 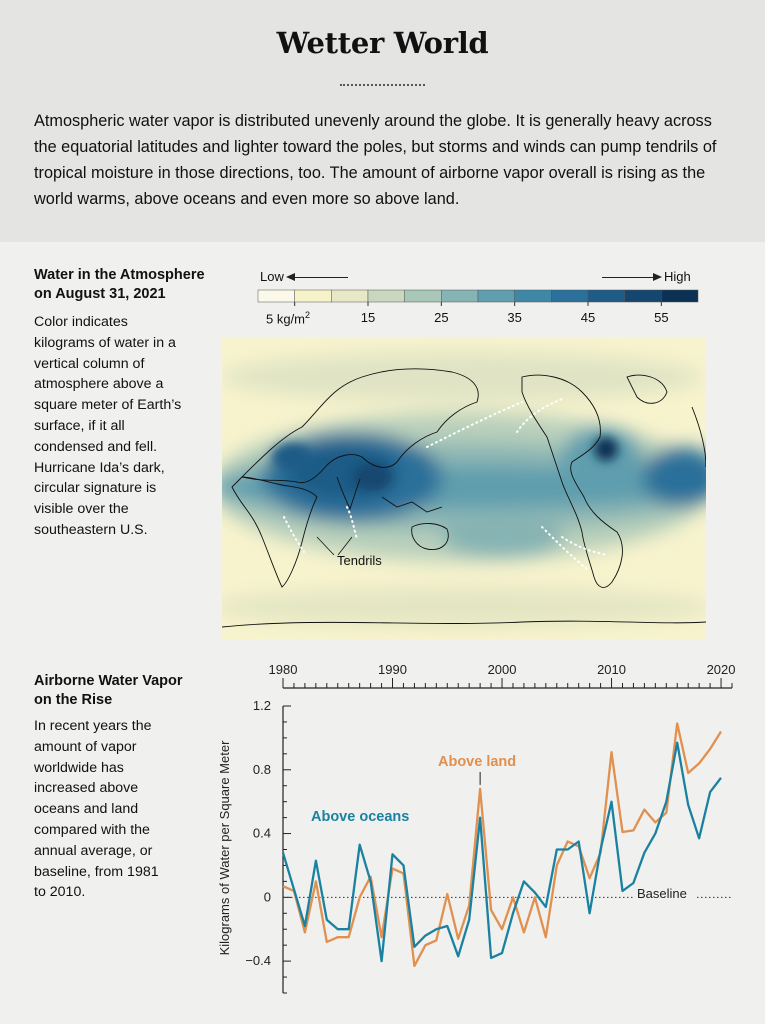 I want to click on chart_section-line: worldwide has, so click(x=79, y=767).